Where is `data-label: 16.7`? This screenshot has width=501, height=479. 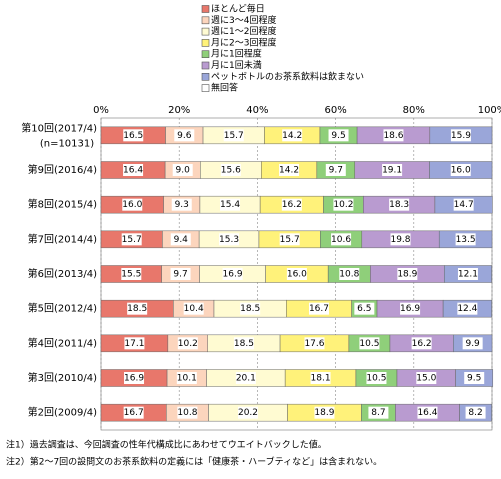 data-label: 16.7 is located at coordinates (134, 413).